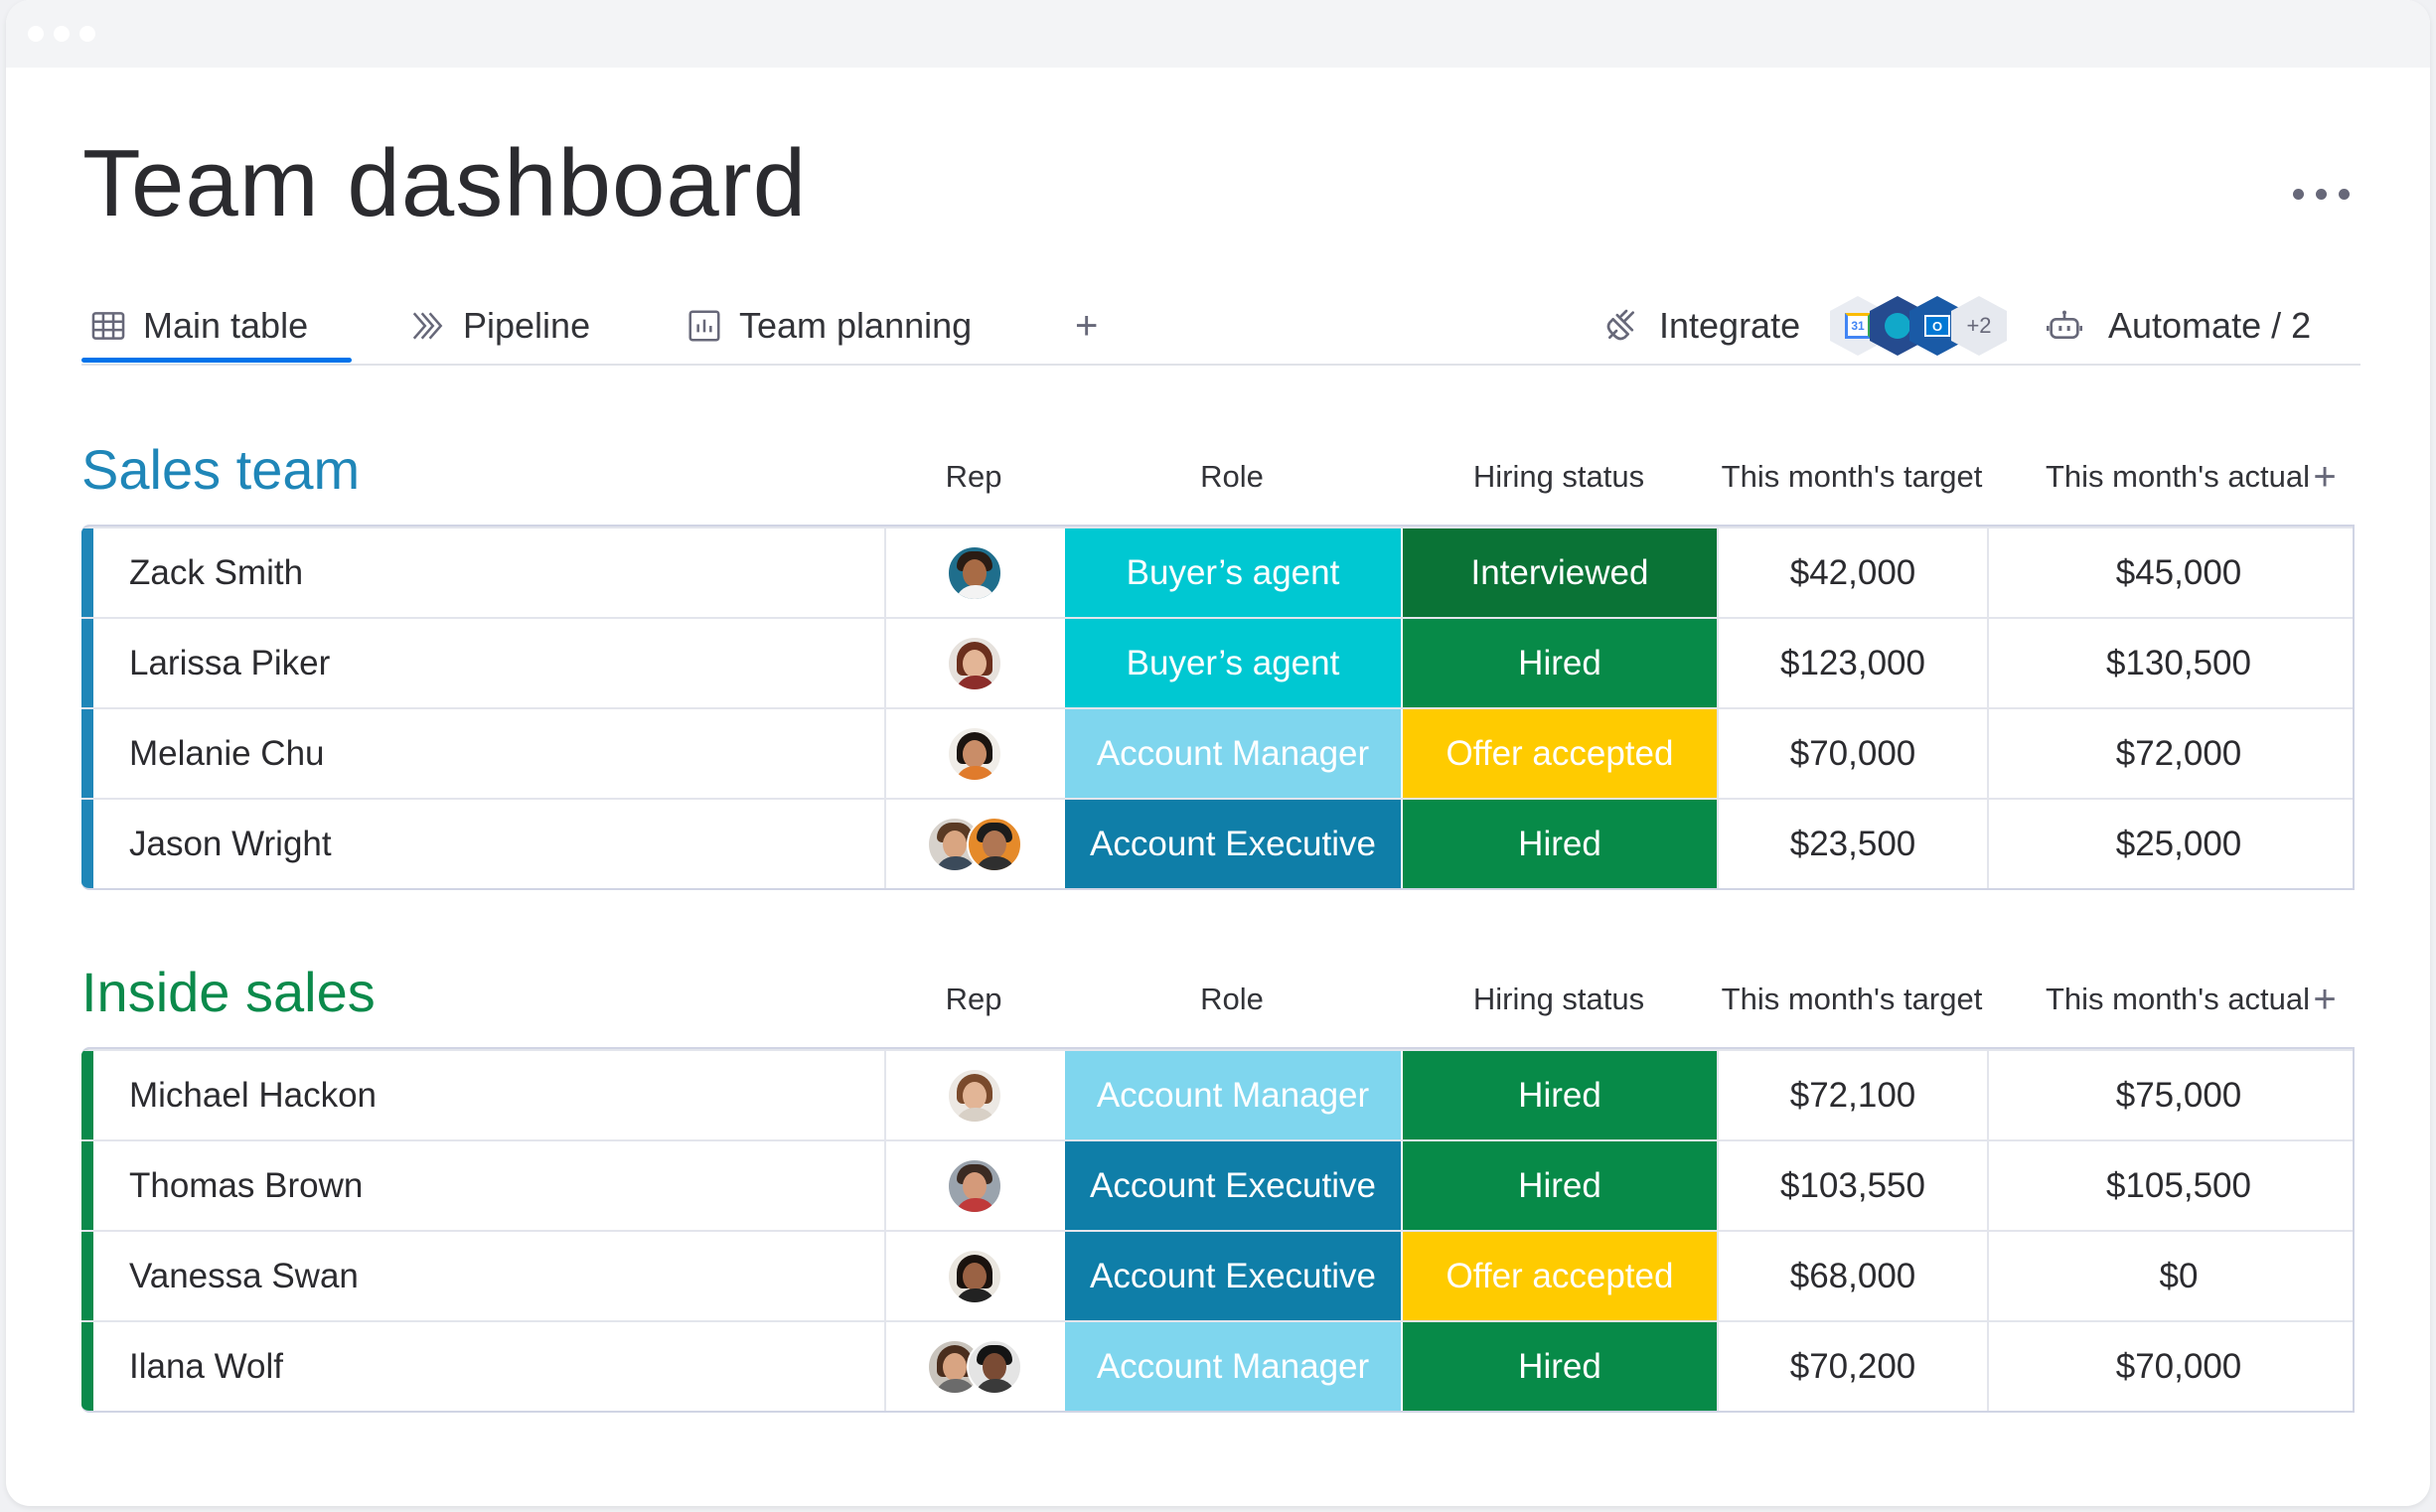  What do you see at coordinates (1218, 34) in the screenshot?
I see `window-titlebar` at bounding box center [1218, 34].